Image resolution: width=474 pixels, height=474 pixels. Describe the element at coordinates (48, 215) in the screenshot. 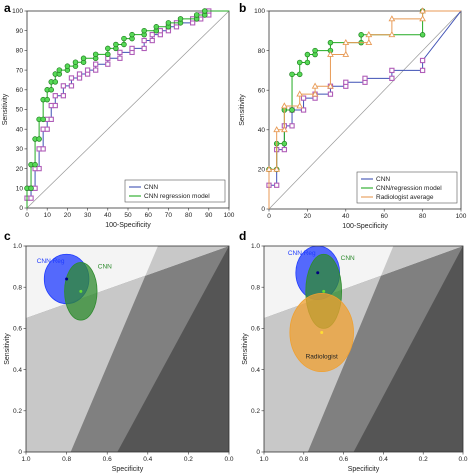

I see `x-tick-label: 10` at that location.